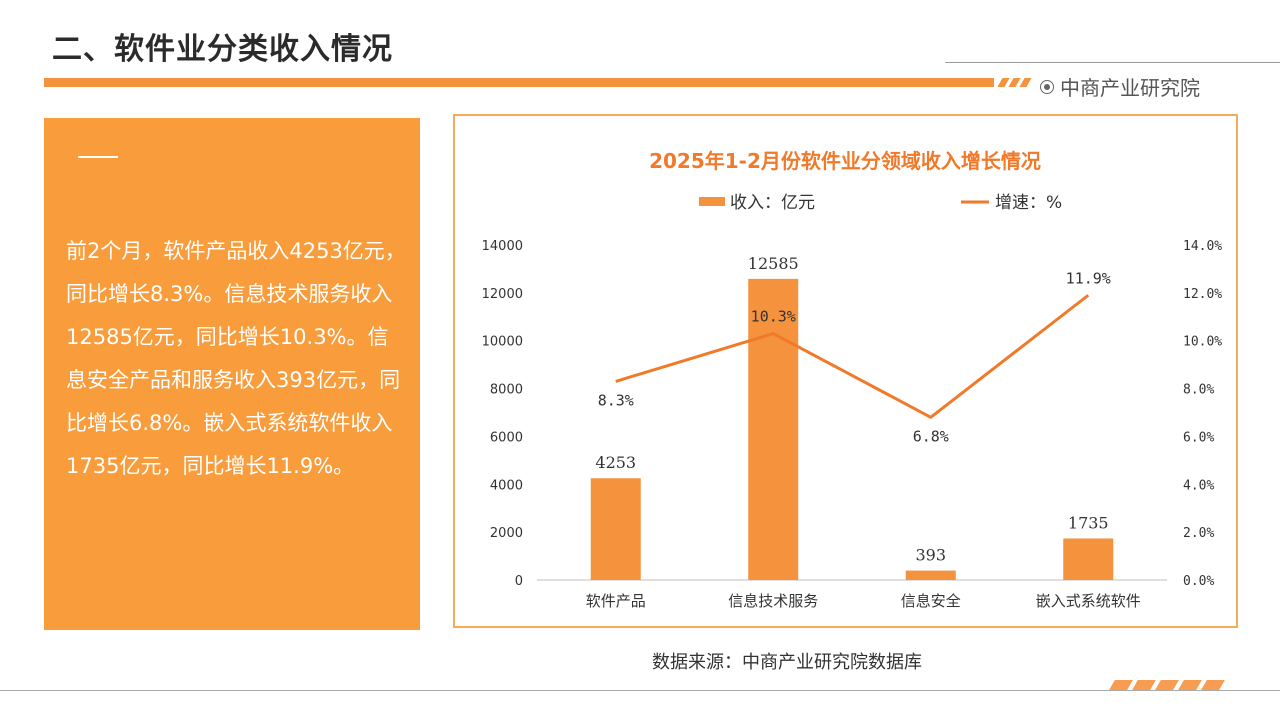 The width and height of the screenshot is (1280, 720). I want to click on growth-data-label: 6.8%, so click(931, 436).